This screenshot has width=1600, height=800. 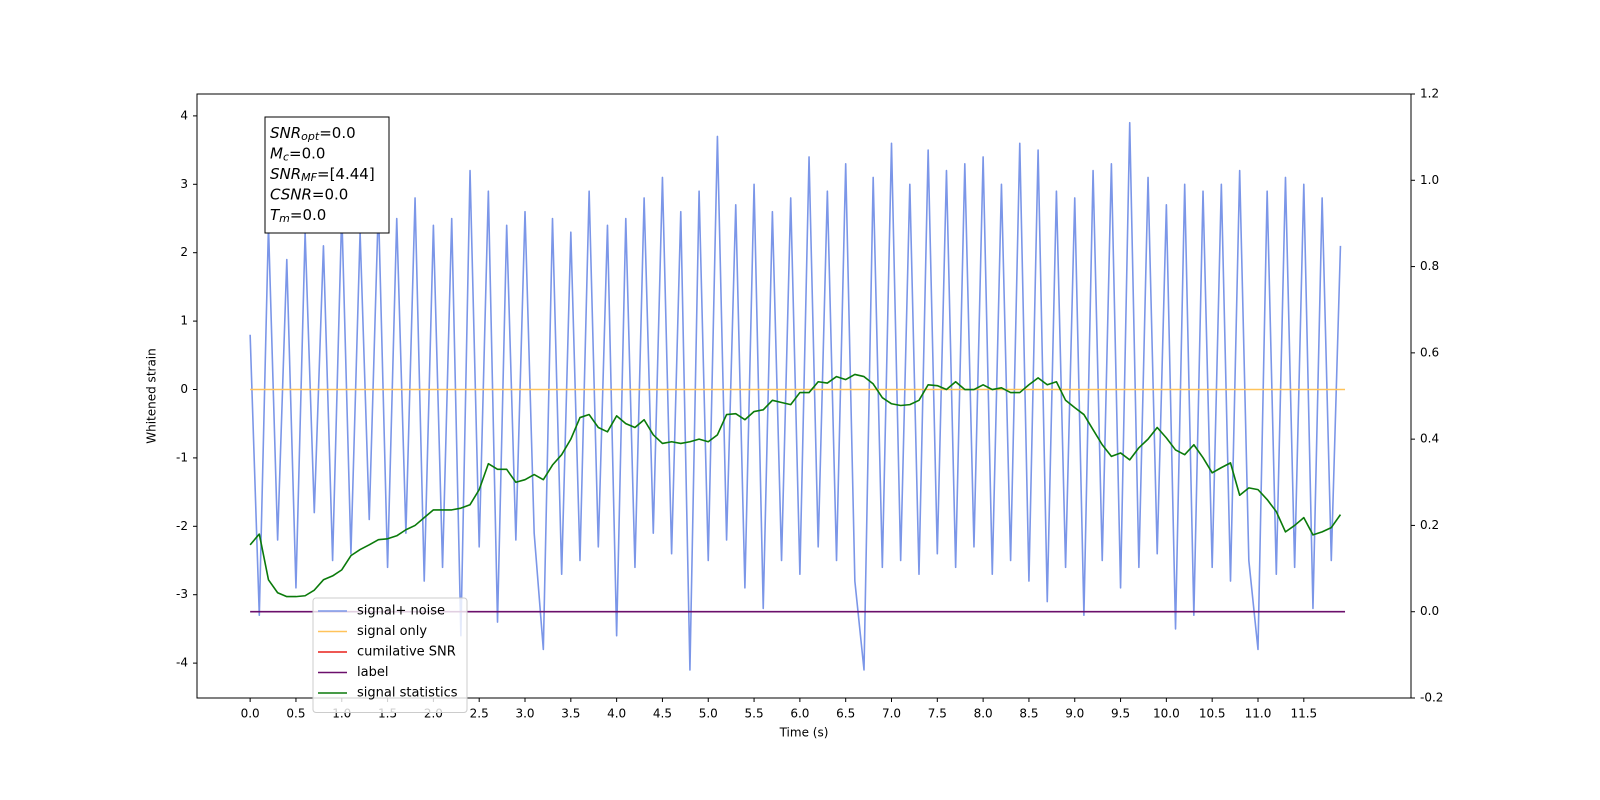 I want to click on annotation-symbol: T, so click(x=275, y=215).